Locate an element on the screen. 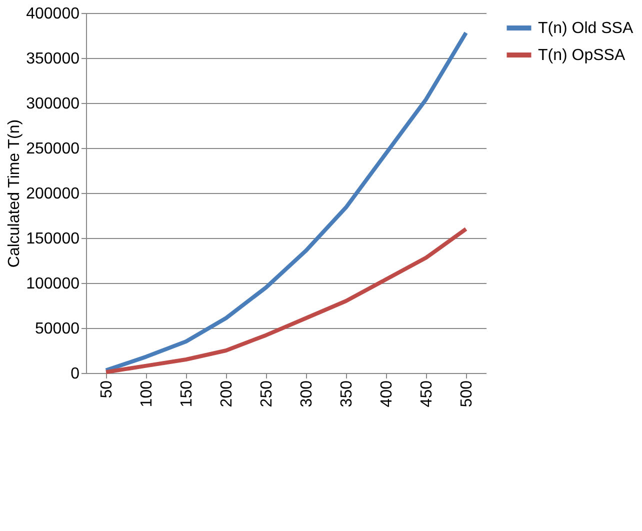 The image size is (642, 531). y-tick-label: 200000 is located at coordinates (53, 194).